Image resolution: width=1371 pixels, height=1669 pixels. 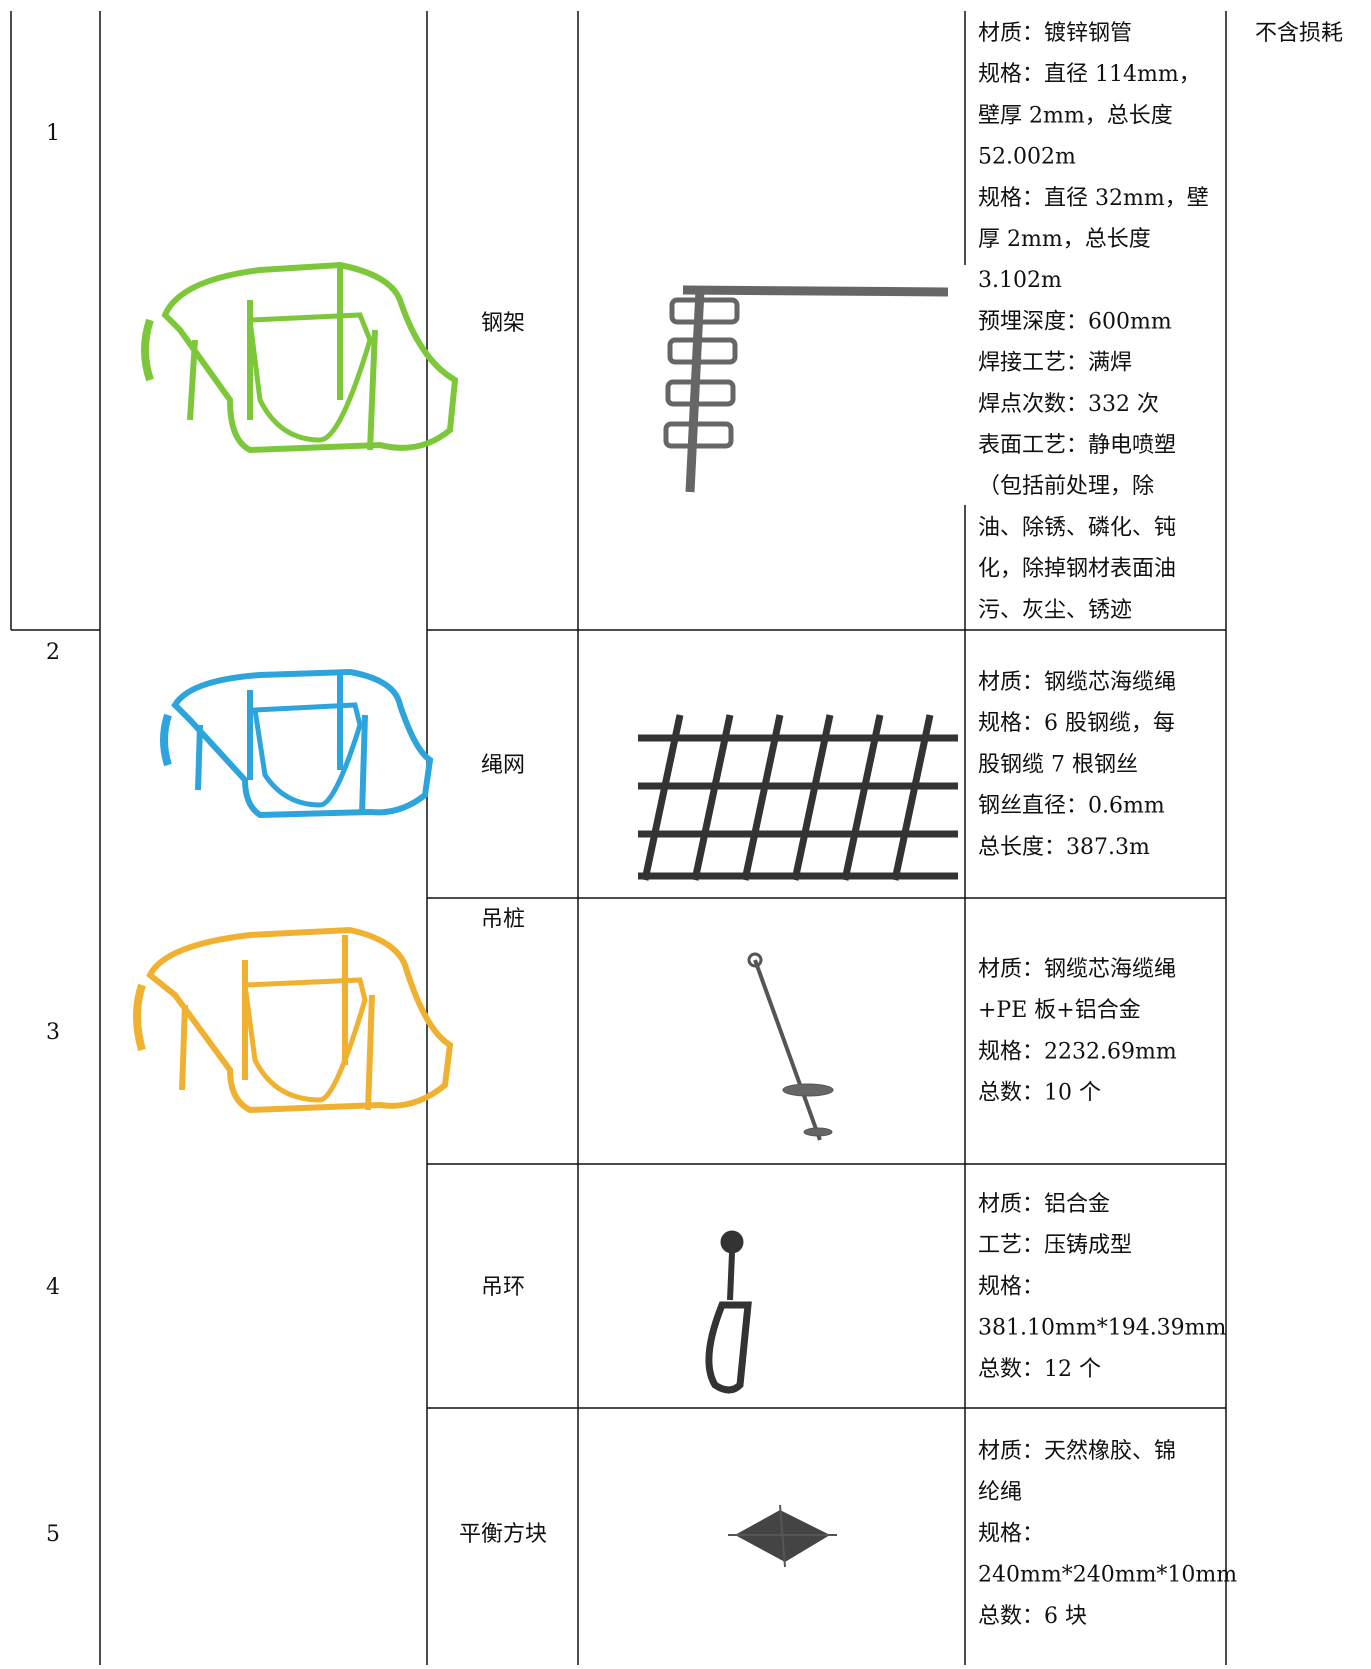 What do you see at coordinates (1039, 1369) in the screenshot?
I see `spec-line: 总数：12 个` at bounding box center [1039, 1369].